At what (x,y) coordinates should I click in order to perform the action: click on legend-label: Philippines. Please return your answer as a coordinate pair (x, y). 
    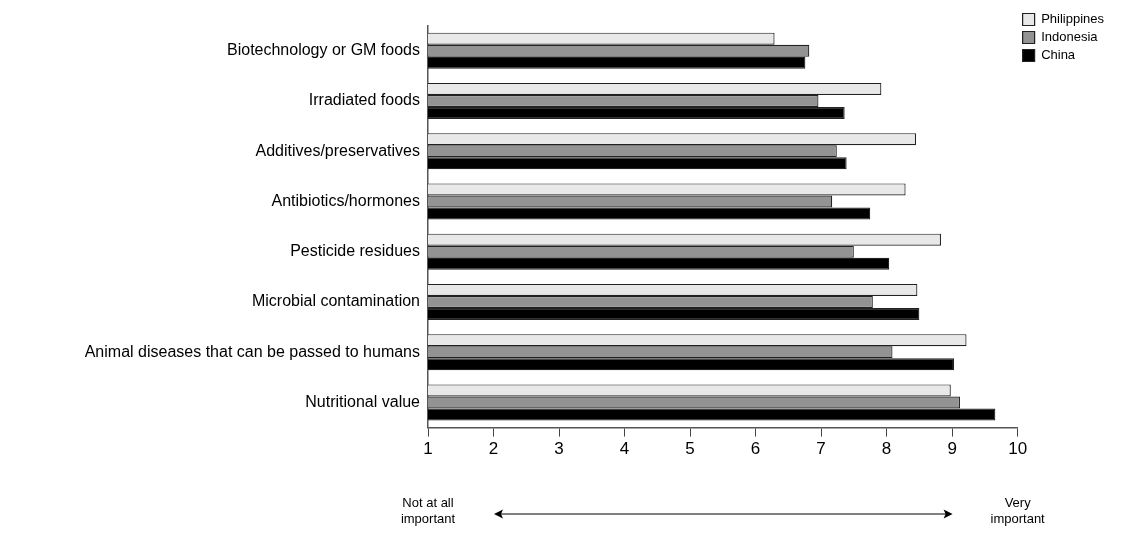
    Looking at the image, I should click on (1073, 19).